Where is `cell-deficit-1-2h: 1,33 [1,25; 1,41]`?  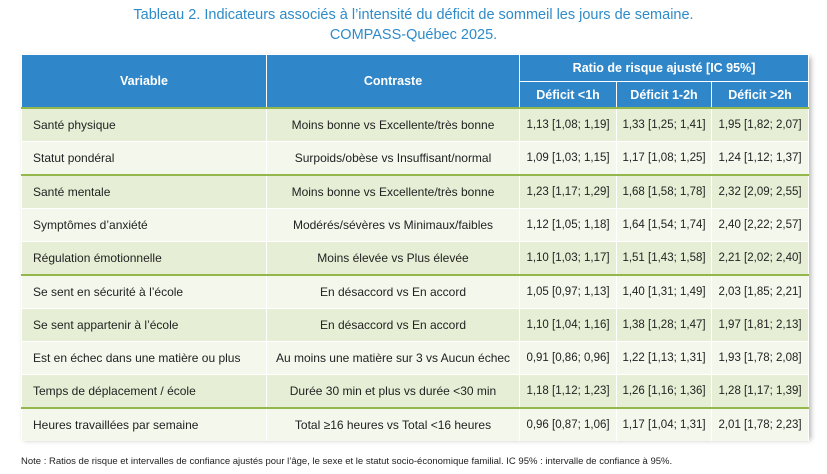 cell-deficit-1-2h: 1,33 [1,25; 1,41] is located at coordinates (664, 124).